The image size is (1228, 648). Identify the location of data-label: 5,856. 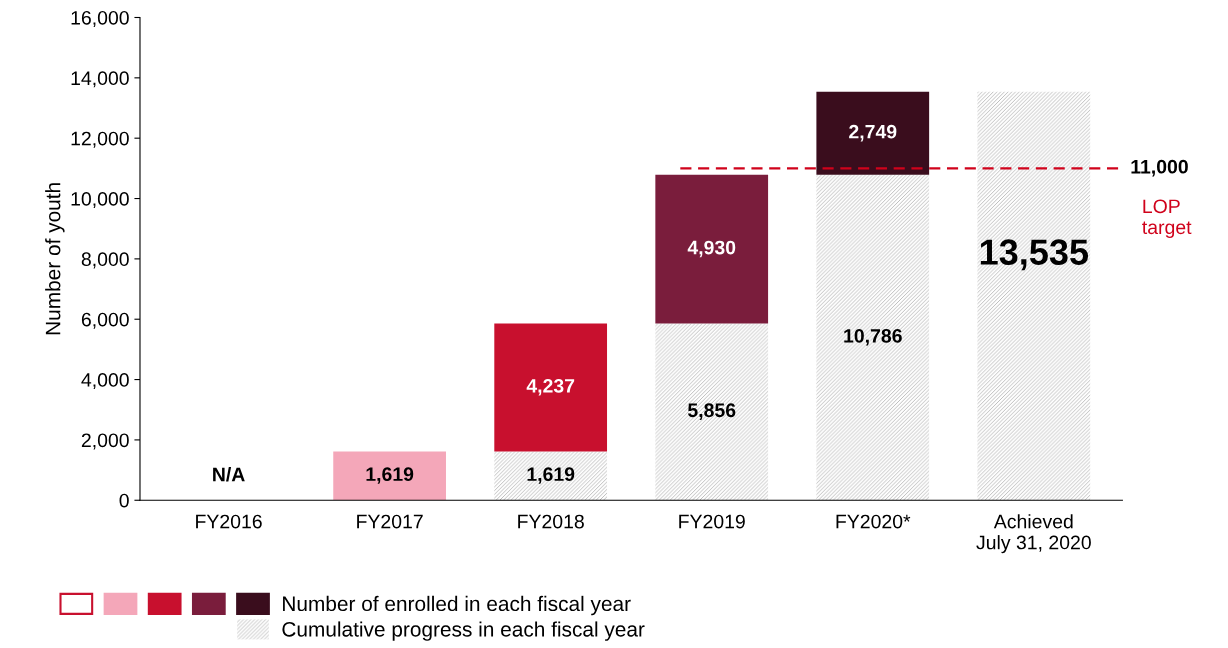
(711, 411).